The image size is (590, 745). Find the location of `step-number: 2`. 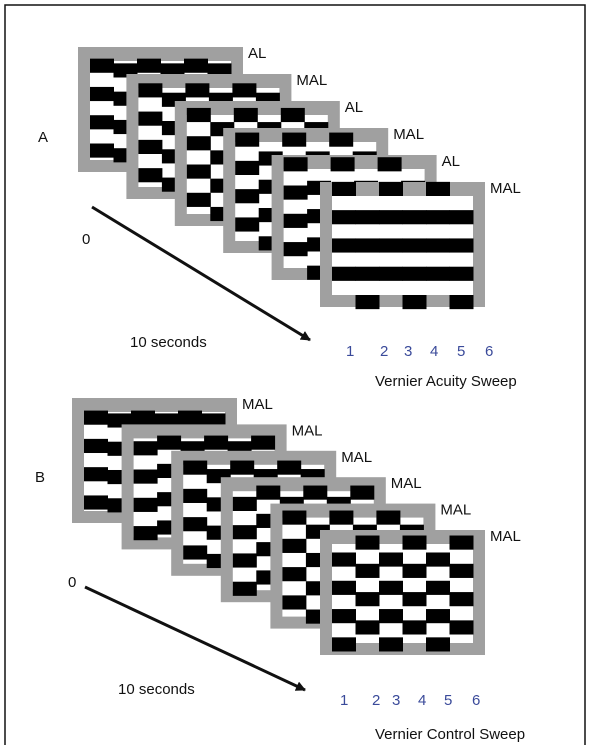

step-number: 2 is located at coordinates (384, 351).